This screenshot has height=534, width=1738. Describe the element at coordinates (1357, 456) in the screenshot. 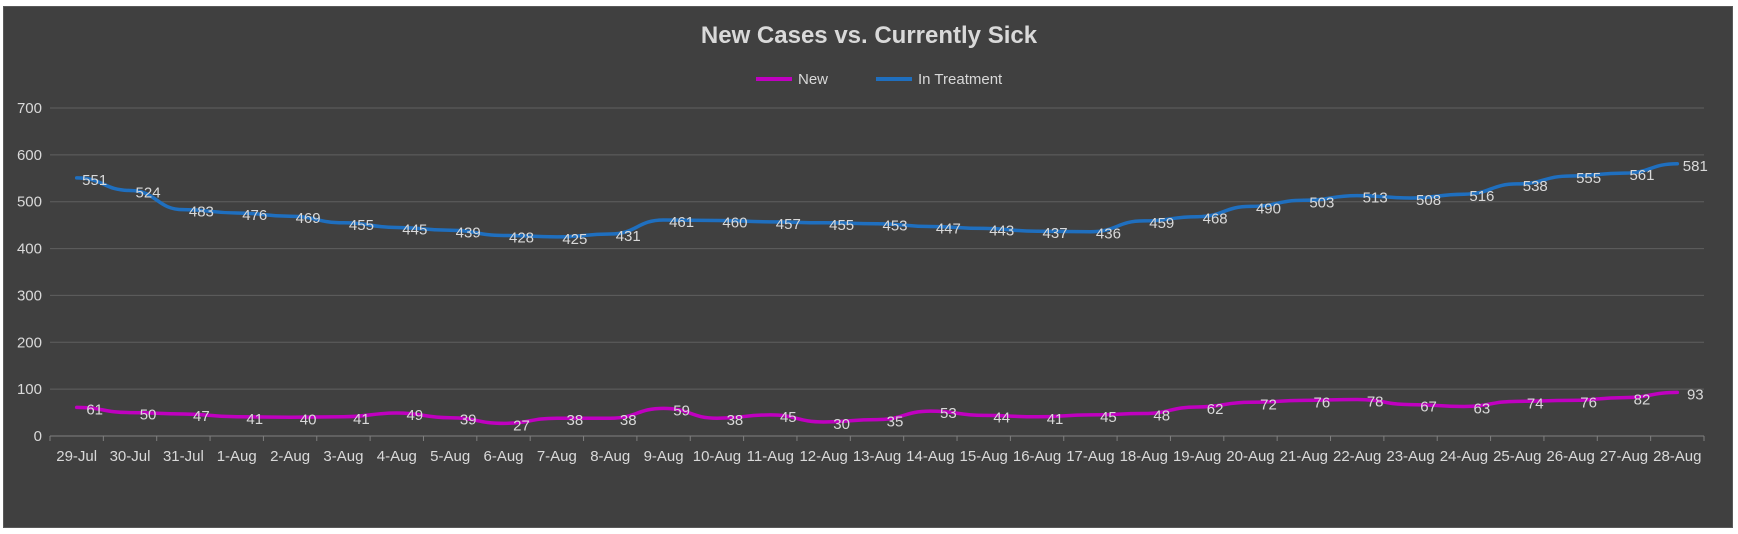

I see `x-tick-label: 22-Aug` at that location.